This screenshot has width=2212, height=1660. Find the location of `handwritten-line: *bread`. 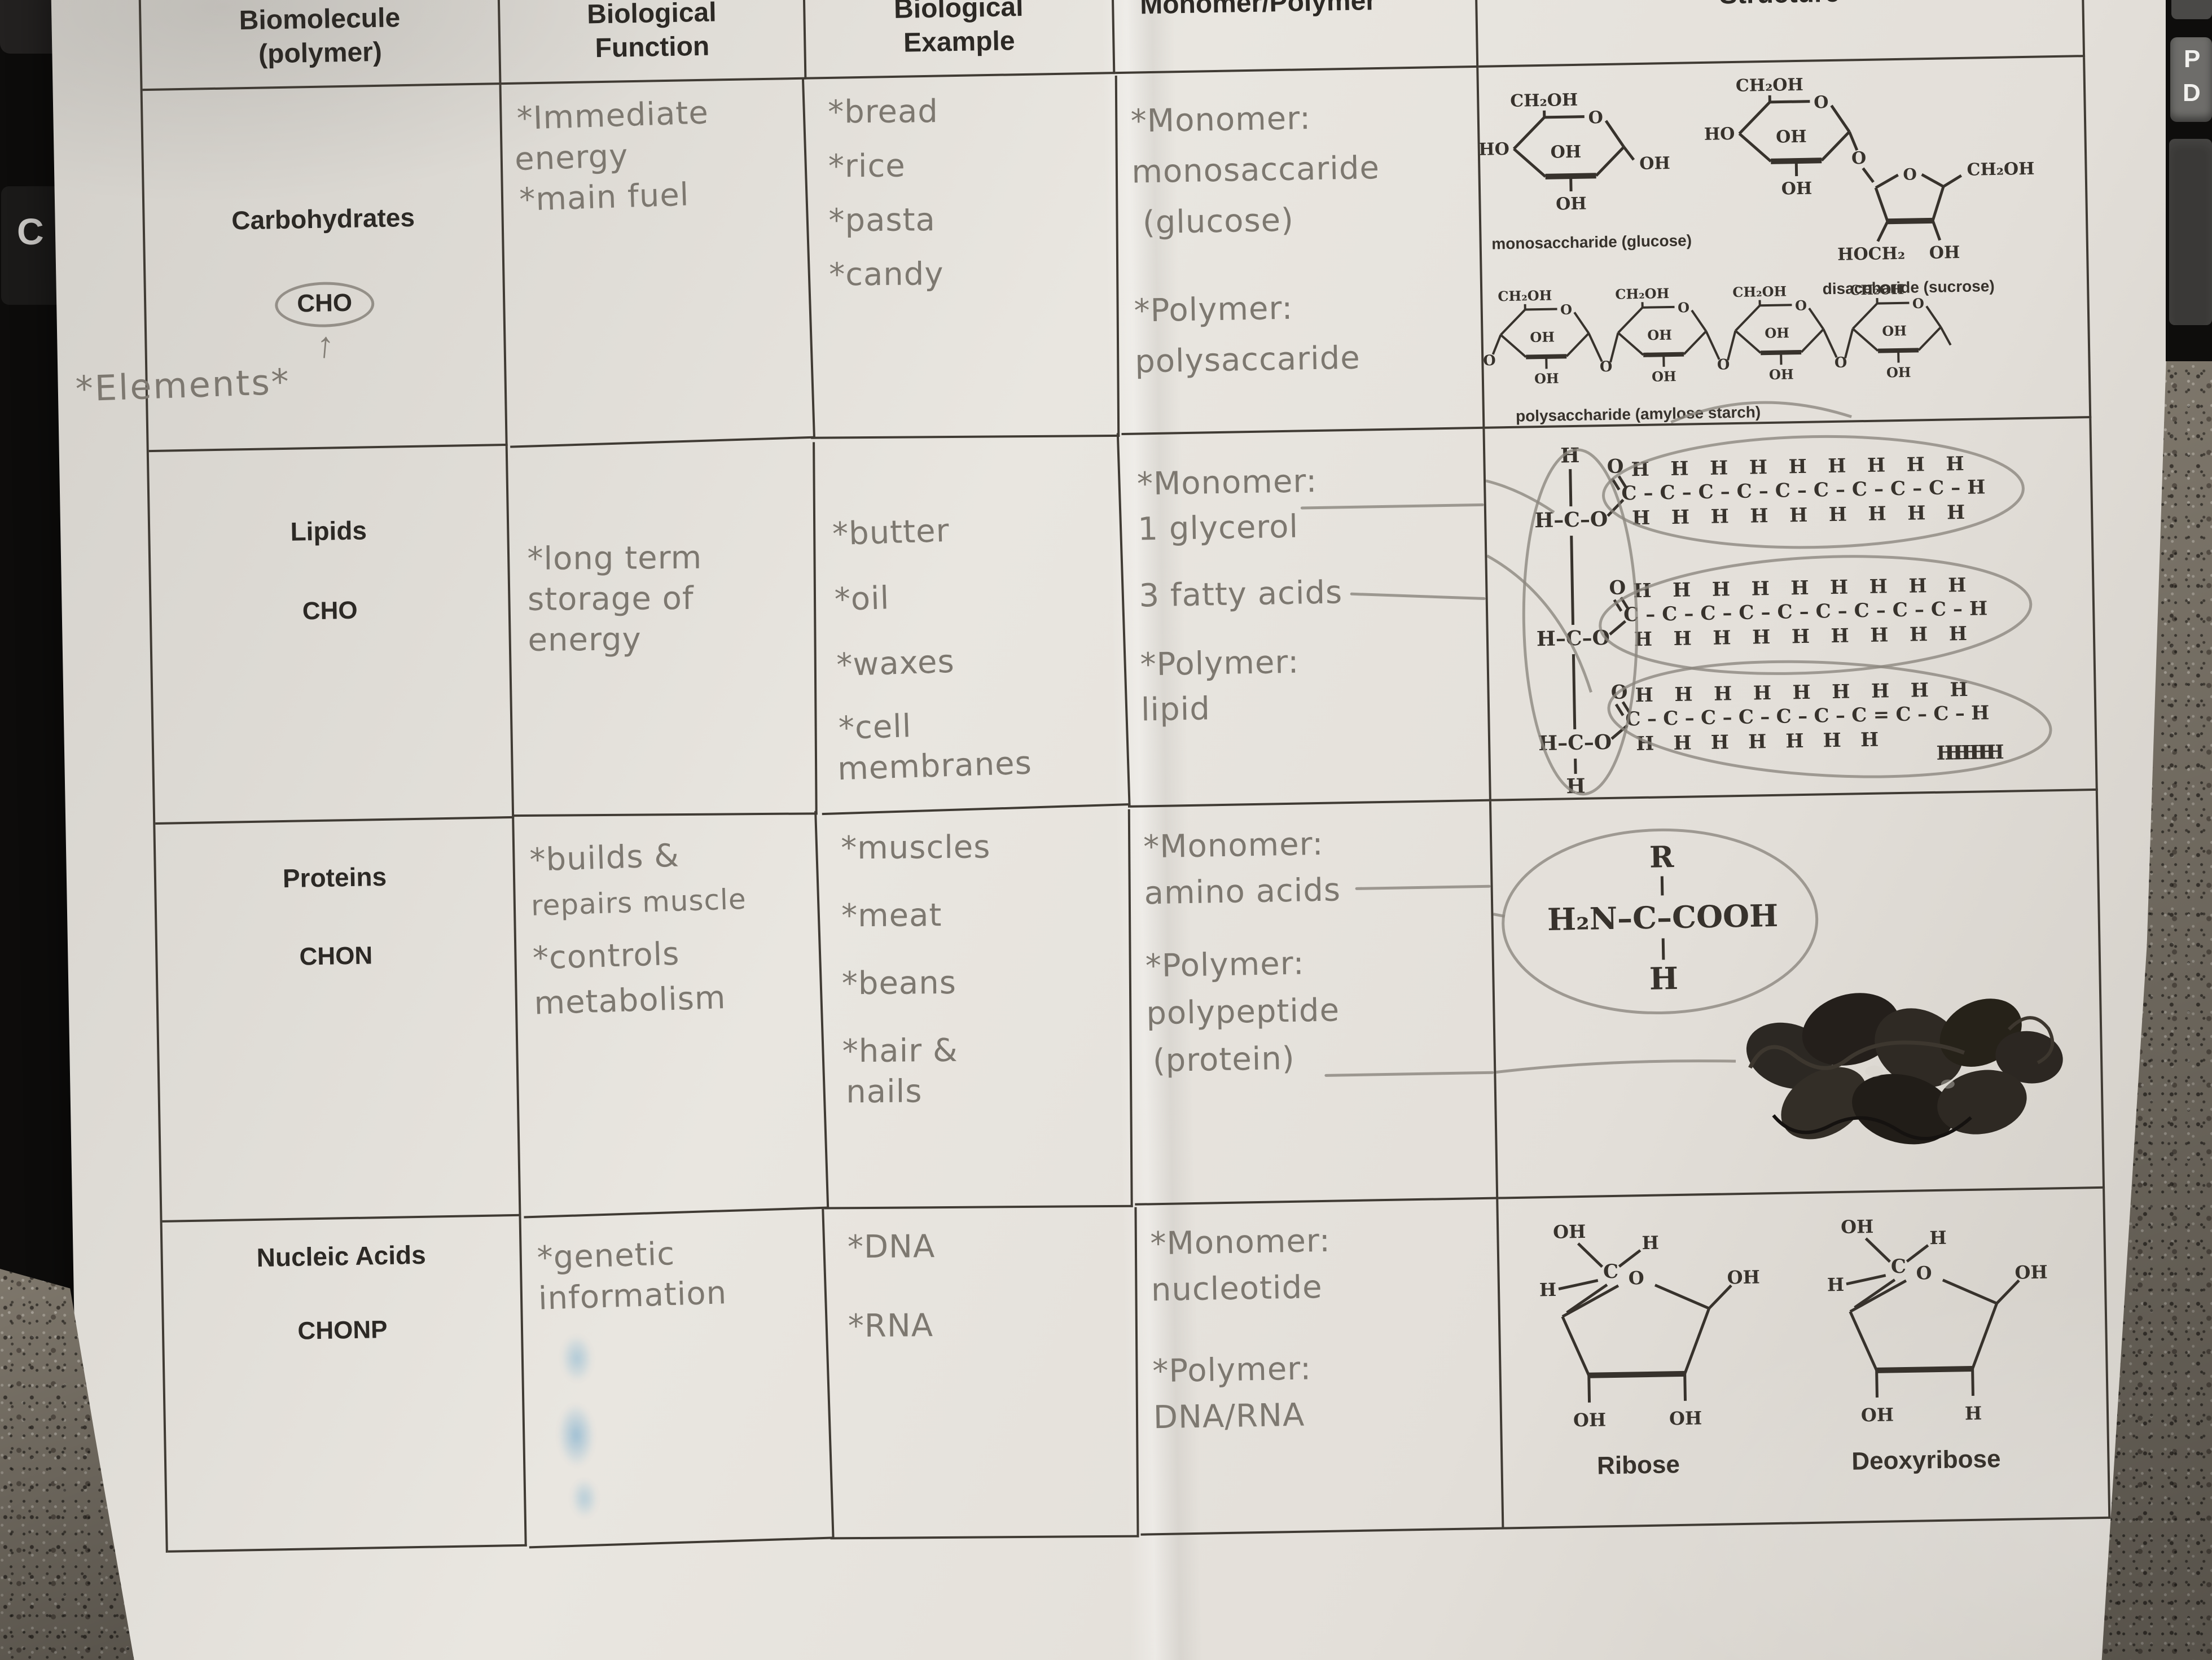

handwritten-line: *bread is located at coordinates (883, 112).